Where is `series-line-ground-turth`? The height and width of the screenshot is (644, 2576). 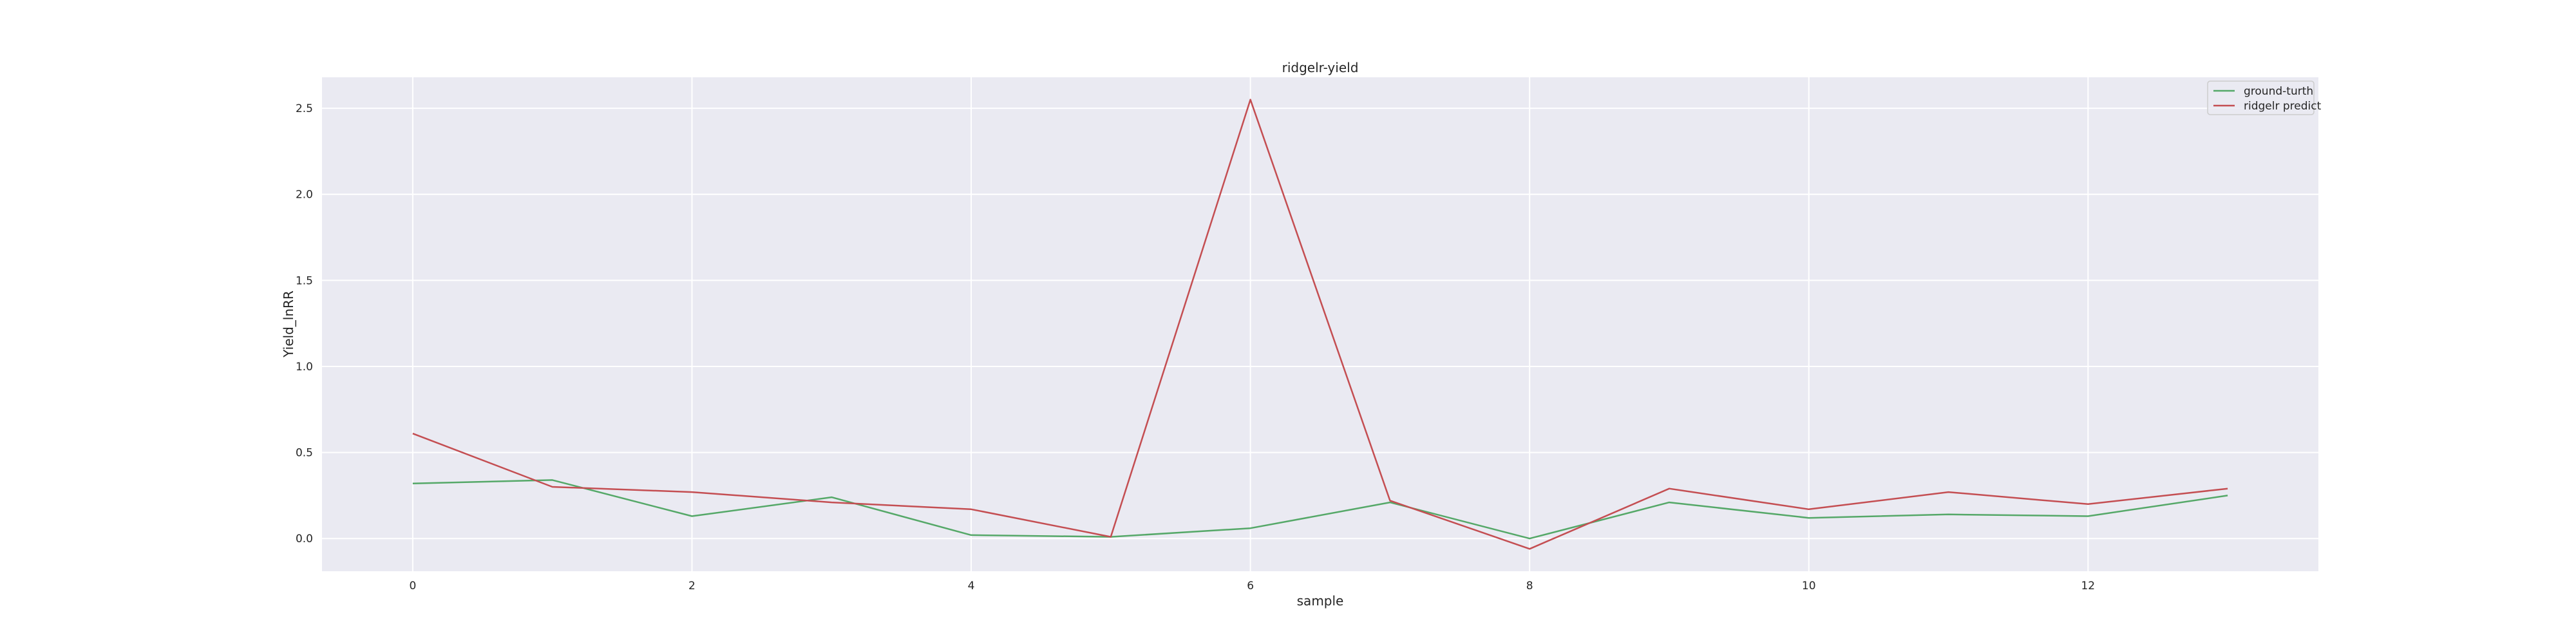
series-line-ground-turth is located at coordinates (1320, 510).